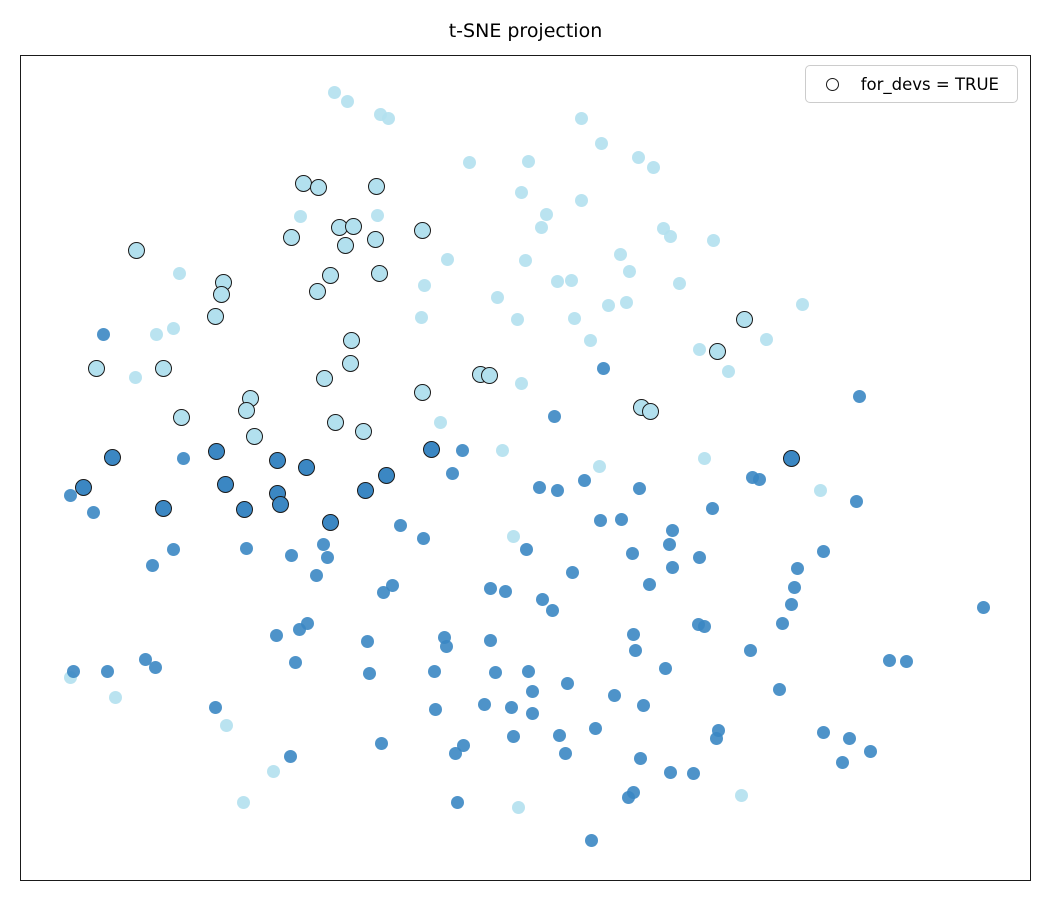  What do you see at coordinates (832, 84) in the screenshot?
I see `open-circle-icon` at bounding box center [832, 84].